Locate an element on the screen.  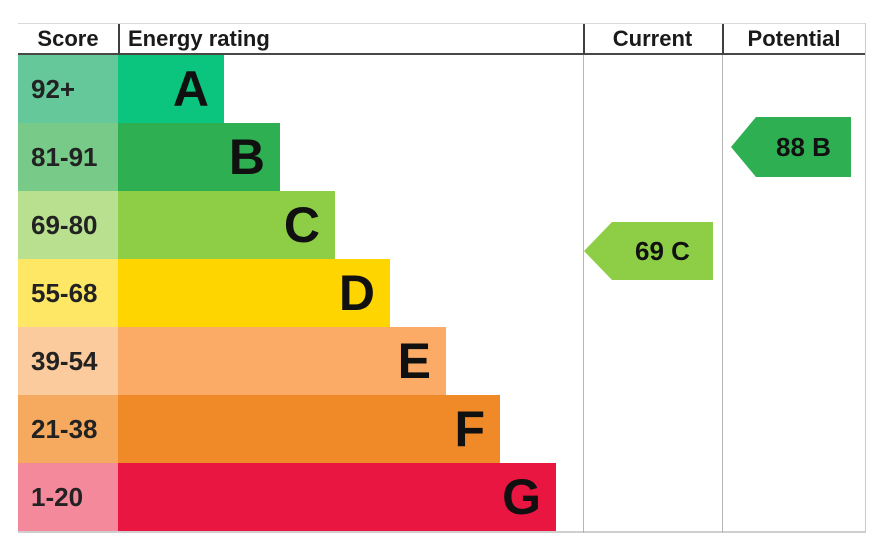
rating-letter: A is located at coordinates (190, 89).